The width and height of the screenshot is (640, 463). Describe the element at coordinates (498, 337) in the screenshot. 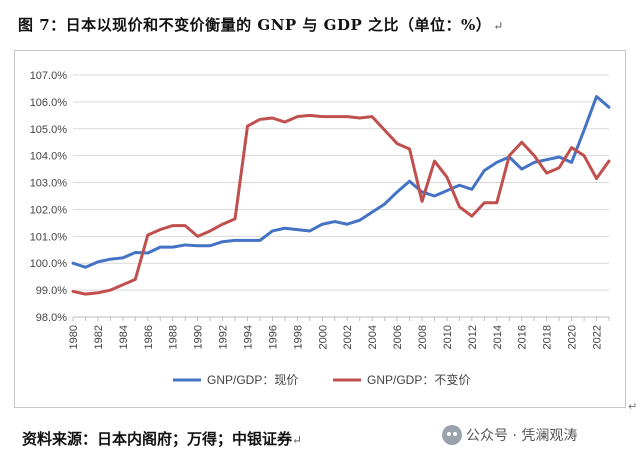

I see `x-tick-label: 2014` at that location.